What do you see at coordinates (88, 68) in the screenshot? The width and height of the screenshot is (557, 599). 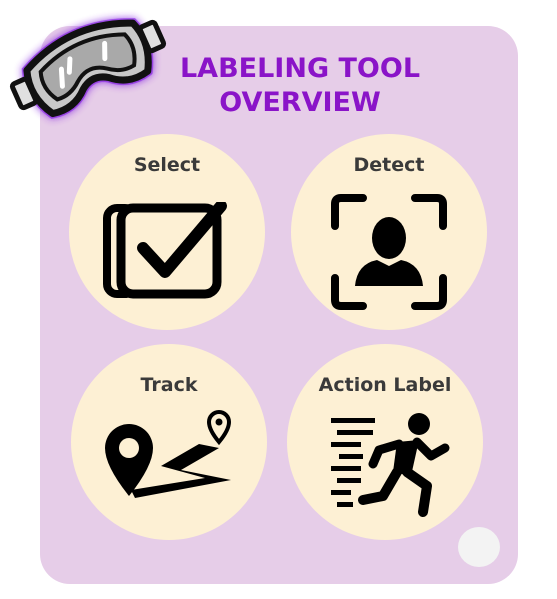 I see `goggles-icon` at bounding box center [88, 68].